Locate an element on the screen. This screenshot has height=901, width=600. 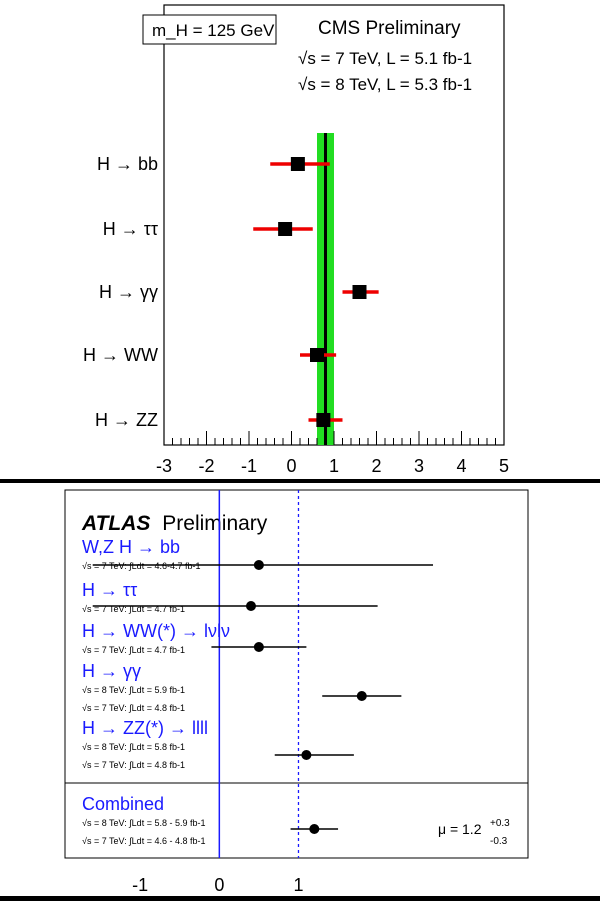
atlas-title: ATLAS Preliminary is located at coordinates (174, 523).